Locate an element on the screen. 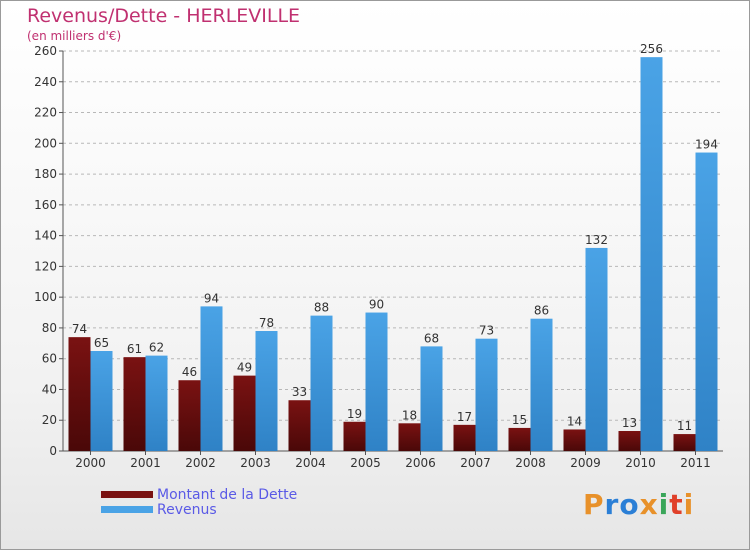 The width and height of the screenshot is (750, 550). legend-item-dette: Montant de la Dette is located at coordinates (199, 494).